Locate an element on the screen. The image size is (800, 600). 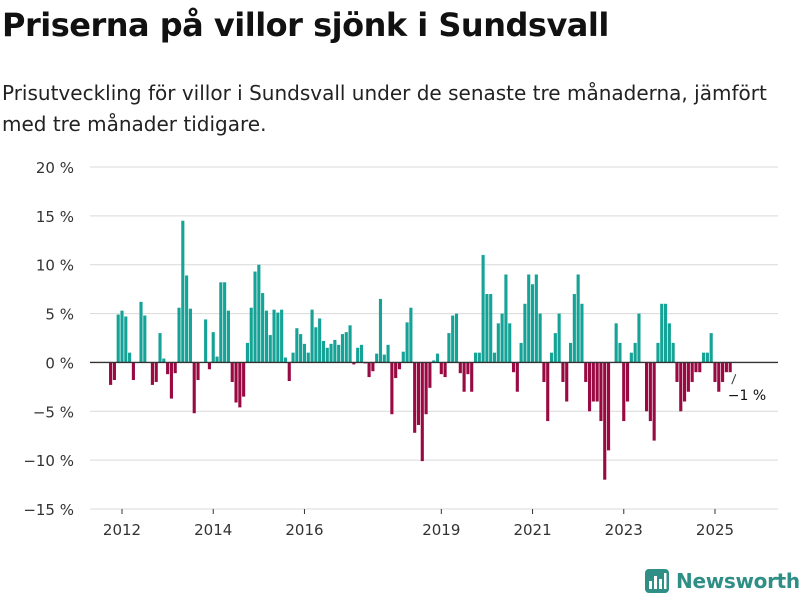
annotation: −1 % is located at coordinates (747, 389).